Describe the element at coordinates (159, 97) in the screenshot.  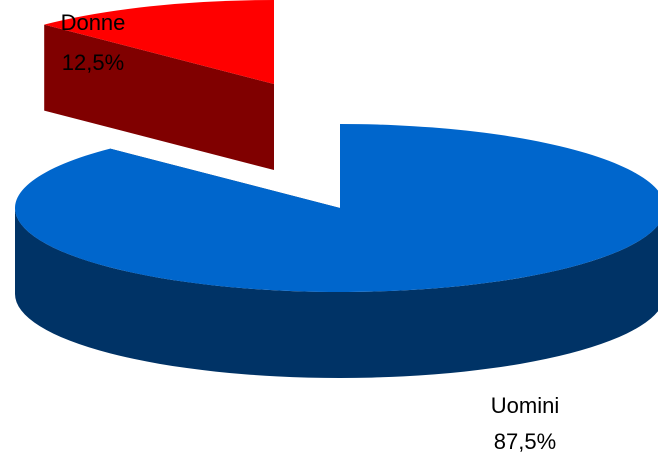
I see `pie-slice-side-donne` at that location.